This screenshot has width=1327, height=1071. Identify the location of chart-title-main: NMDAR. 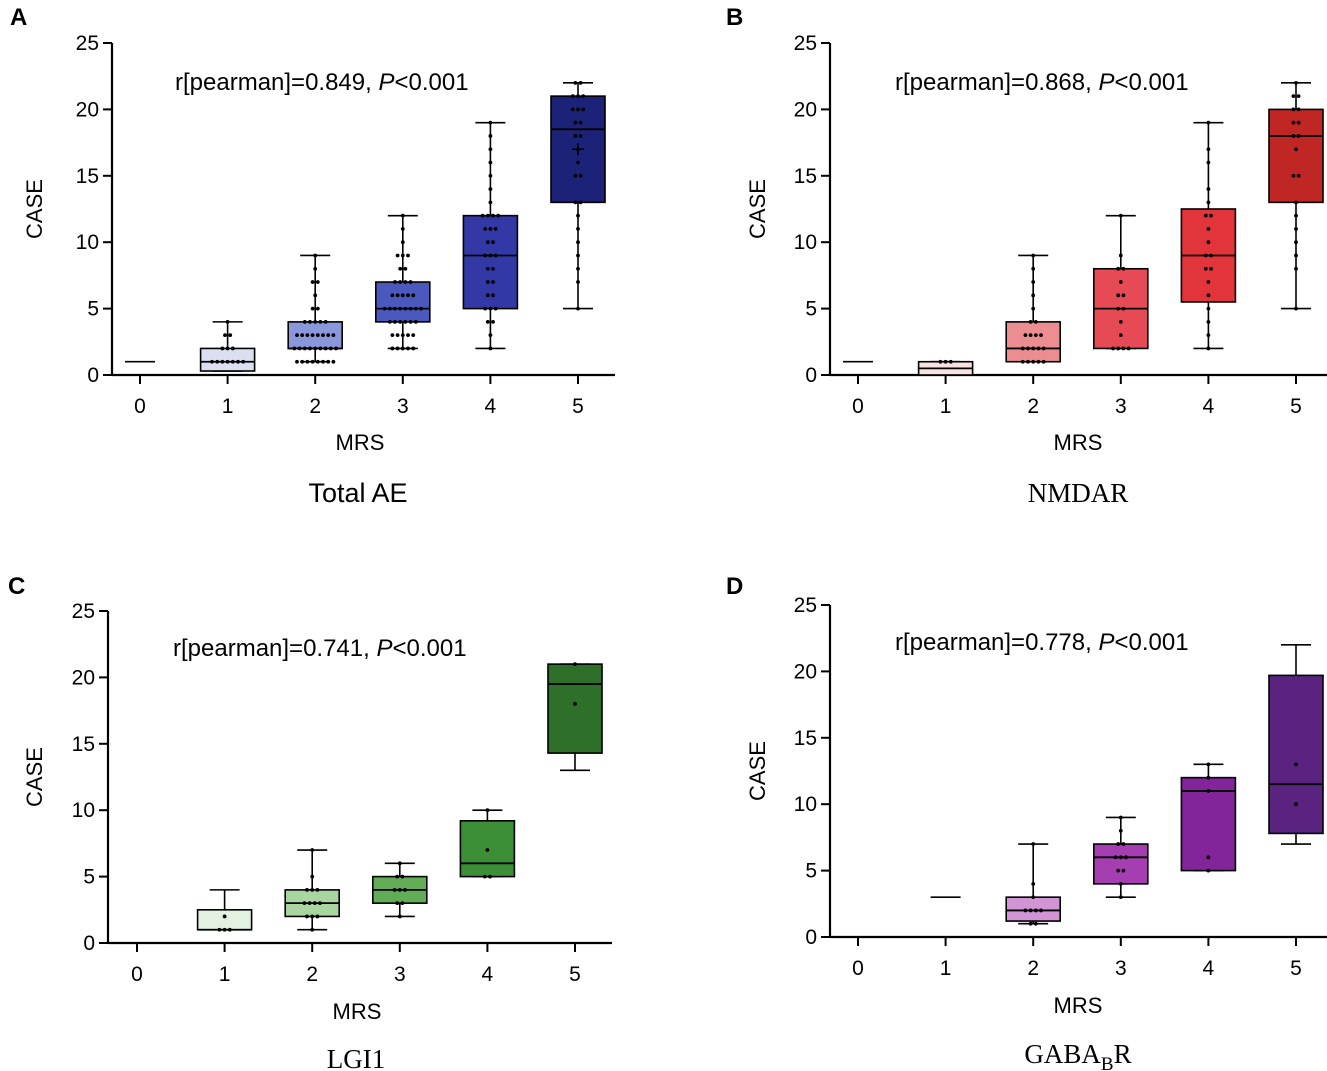
(1078, 493).